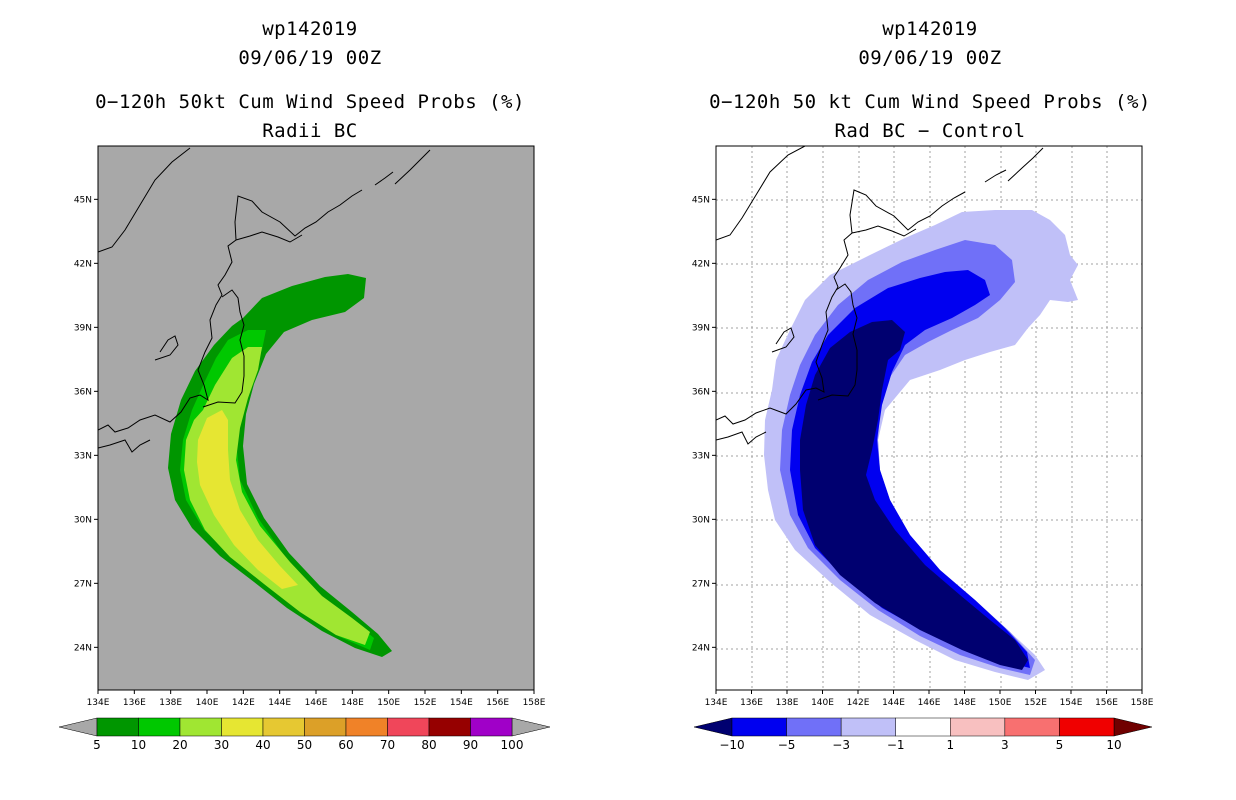  I want to click on colorbar-label: −3, so click(841, 745).